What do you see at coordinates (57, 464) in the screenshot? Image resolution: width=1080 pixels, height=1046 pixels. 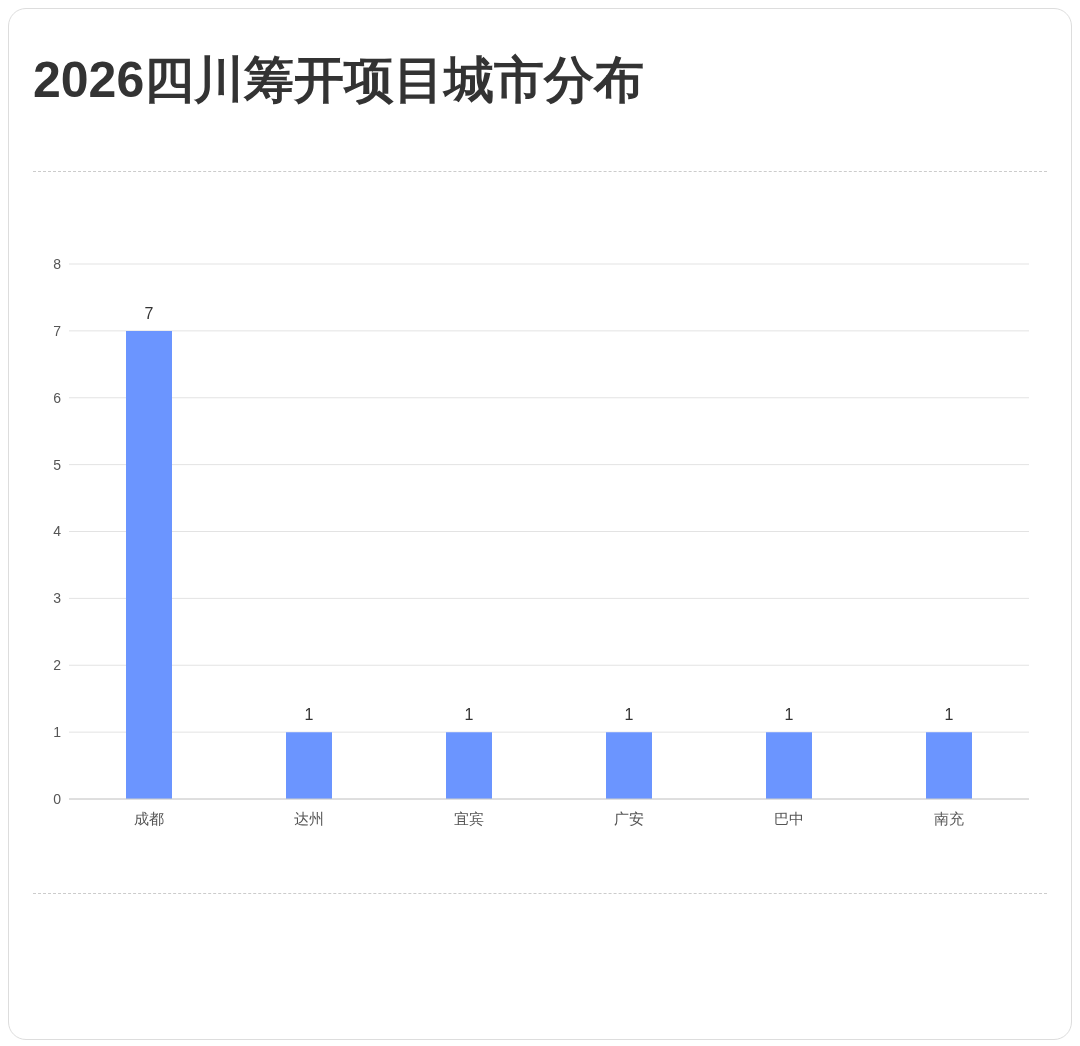 I see `y-tick-label: 5` at bounding box center [57, 464].